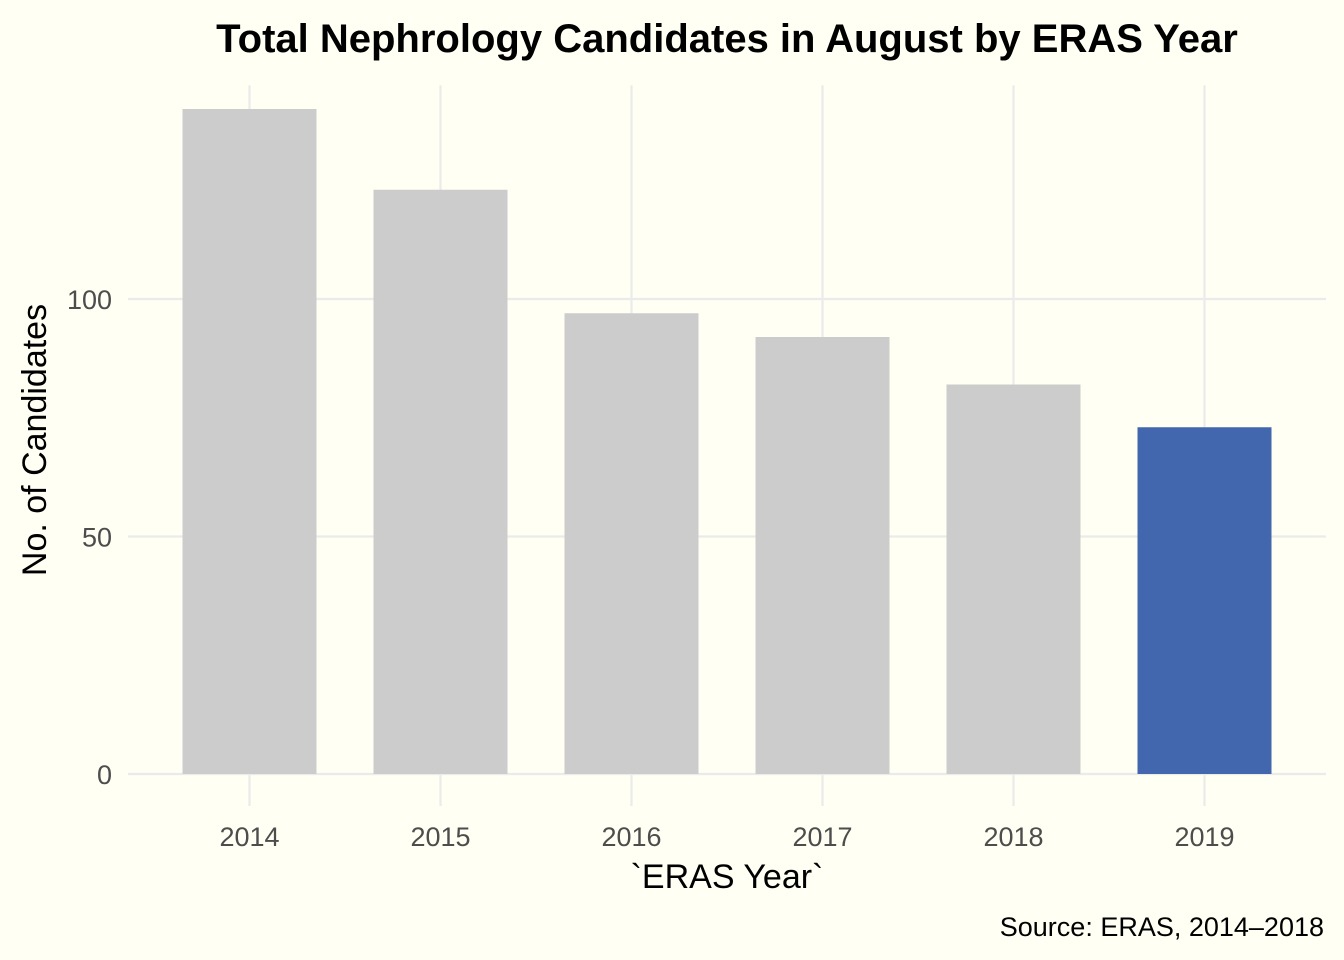 The image size is (1344, 960). Describe the element at coordinates (1162, 927) in the screenshot. I see `chart-caption: Source: ERAS, 2014–2018` at that location.